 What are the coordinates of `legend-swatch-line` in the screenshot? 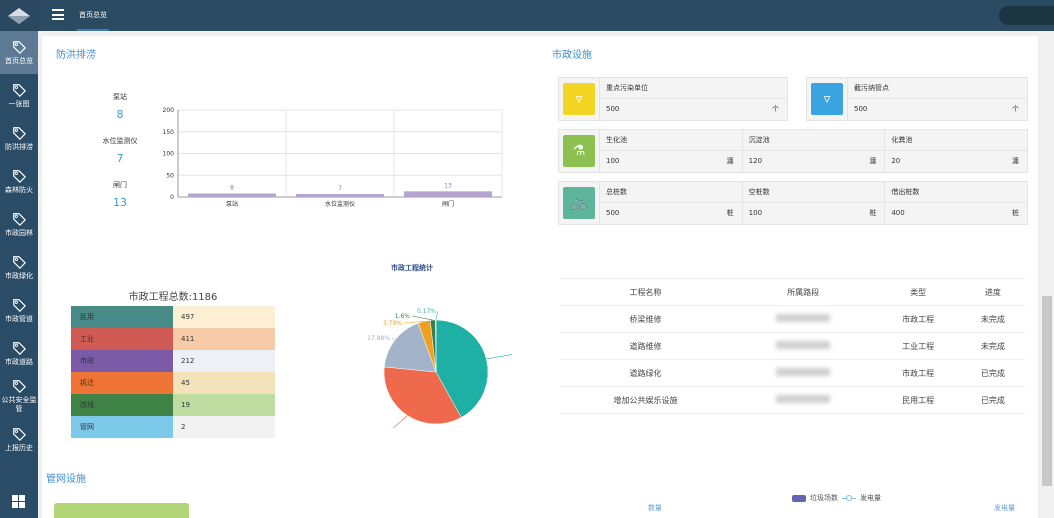 It's located at (849, 498).